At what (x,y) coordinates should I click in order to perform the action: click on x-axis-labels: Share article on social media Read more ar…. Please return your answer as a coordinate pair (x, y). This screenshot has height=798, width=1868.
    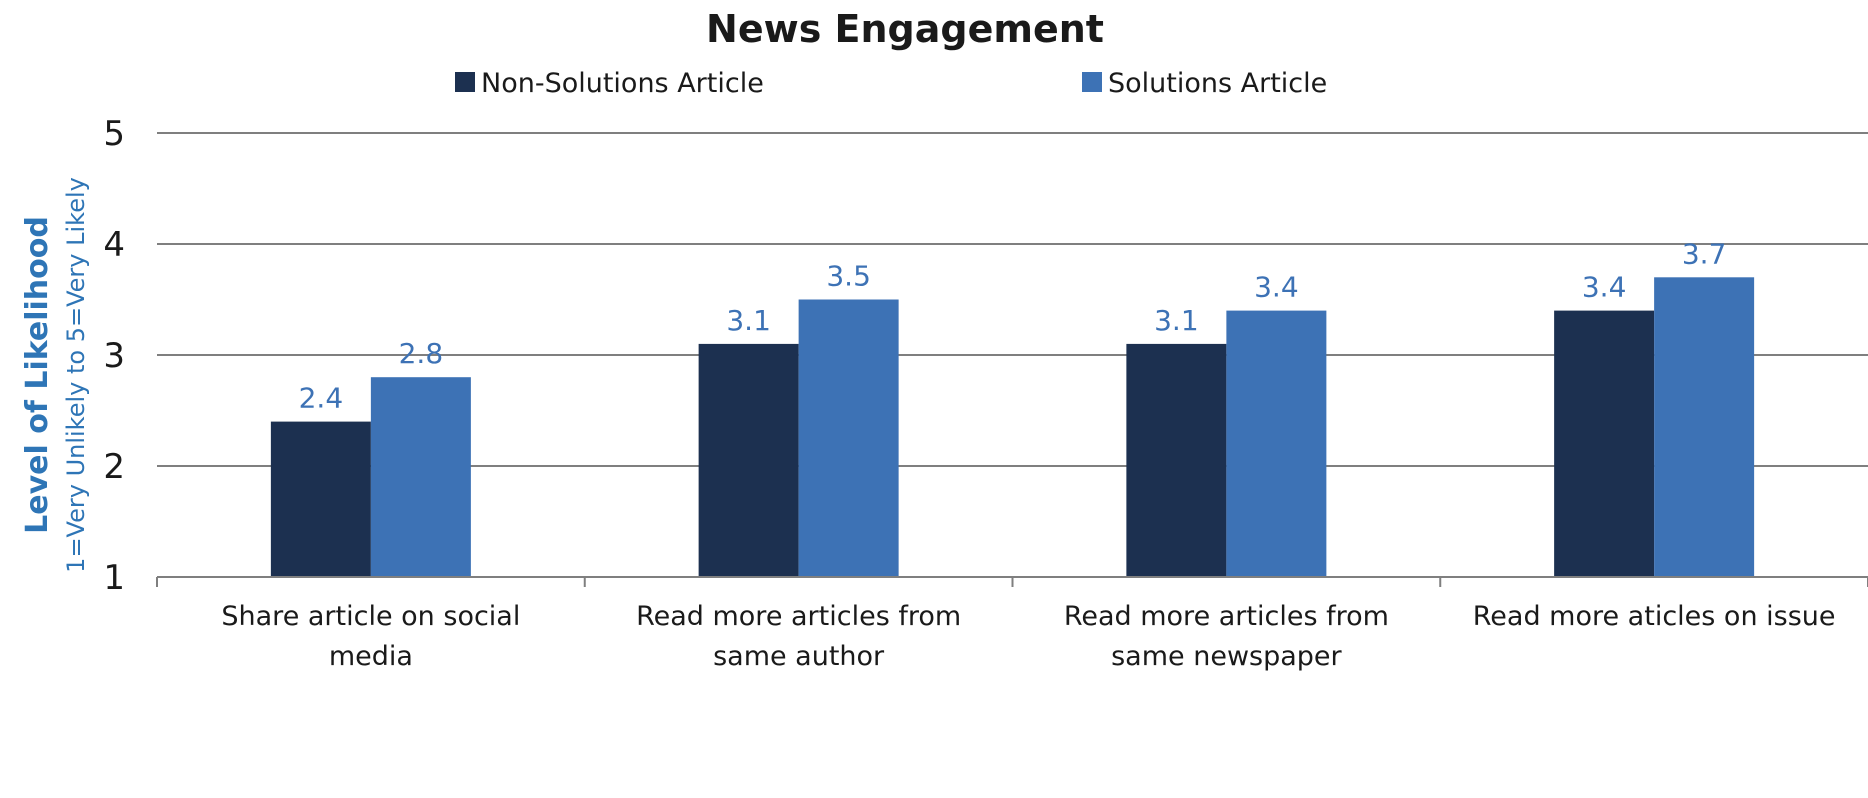
    Looking at the image, I should click on (1028, 636).